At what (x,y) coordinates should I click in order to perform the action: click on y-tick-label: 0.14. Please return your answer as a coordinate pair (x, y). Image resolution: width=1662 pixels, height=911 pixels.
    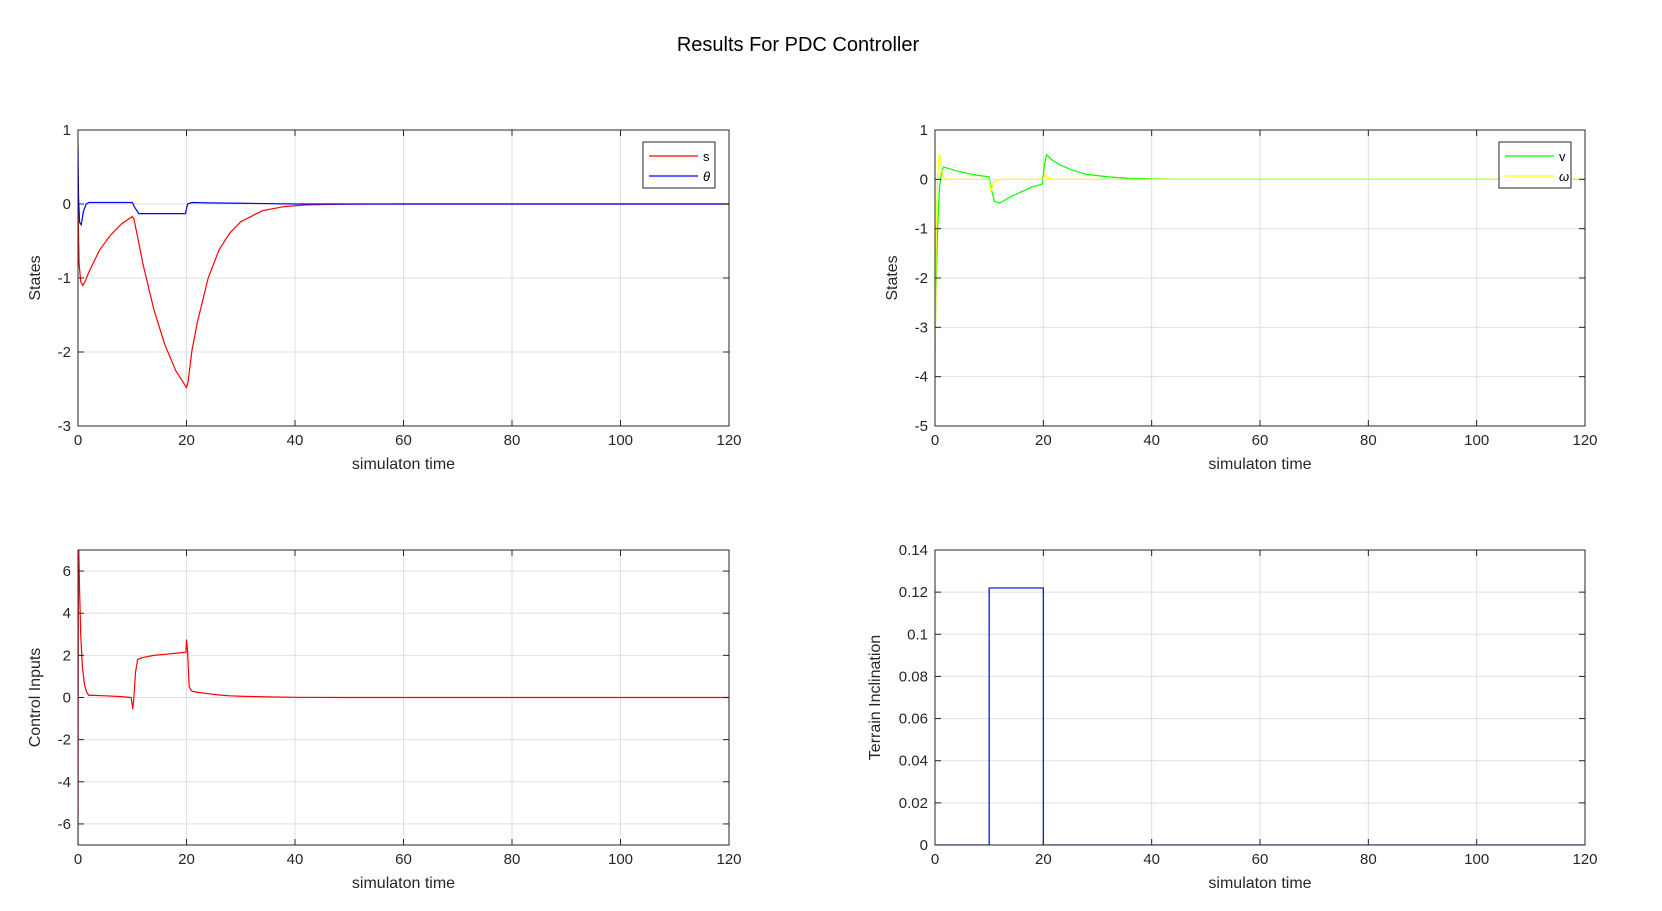
    Looking at the image, I should click on (913, 550).